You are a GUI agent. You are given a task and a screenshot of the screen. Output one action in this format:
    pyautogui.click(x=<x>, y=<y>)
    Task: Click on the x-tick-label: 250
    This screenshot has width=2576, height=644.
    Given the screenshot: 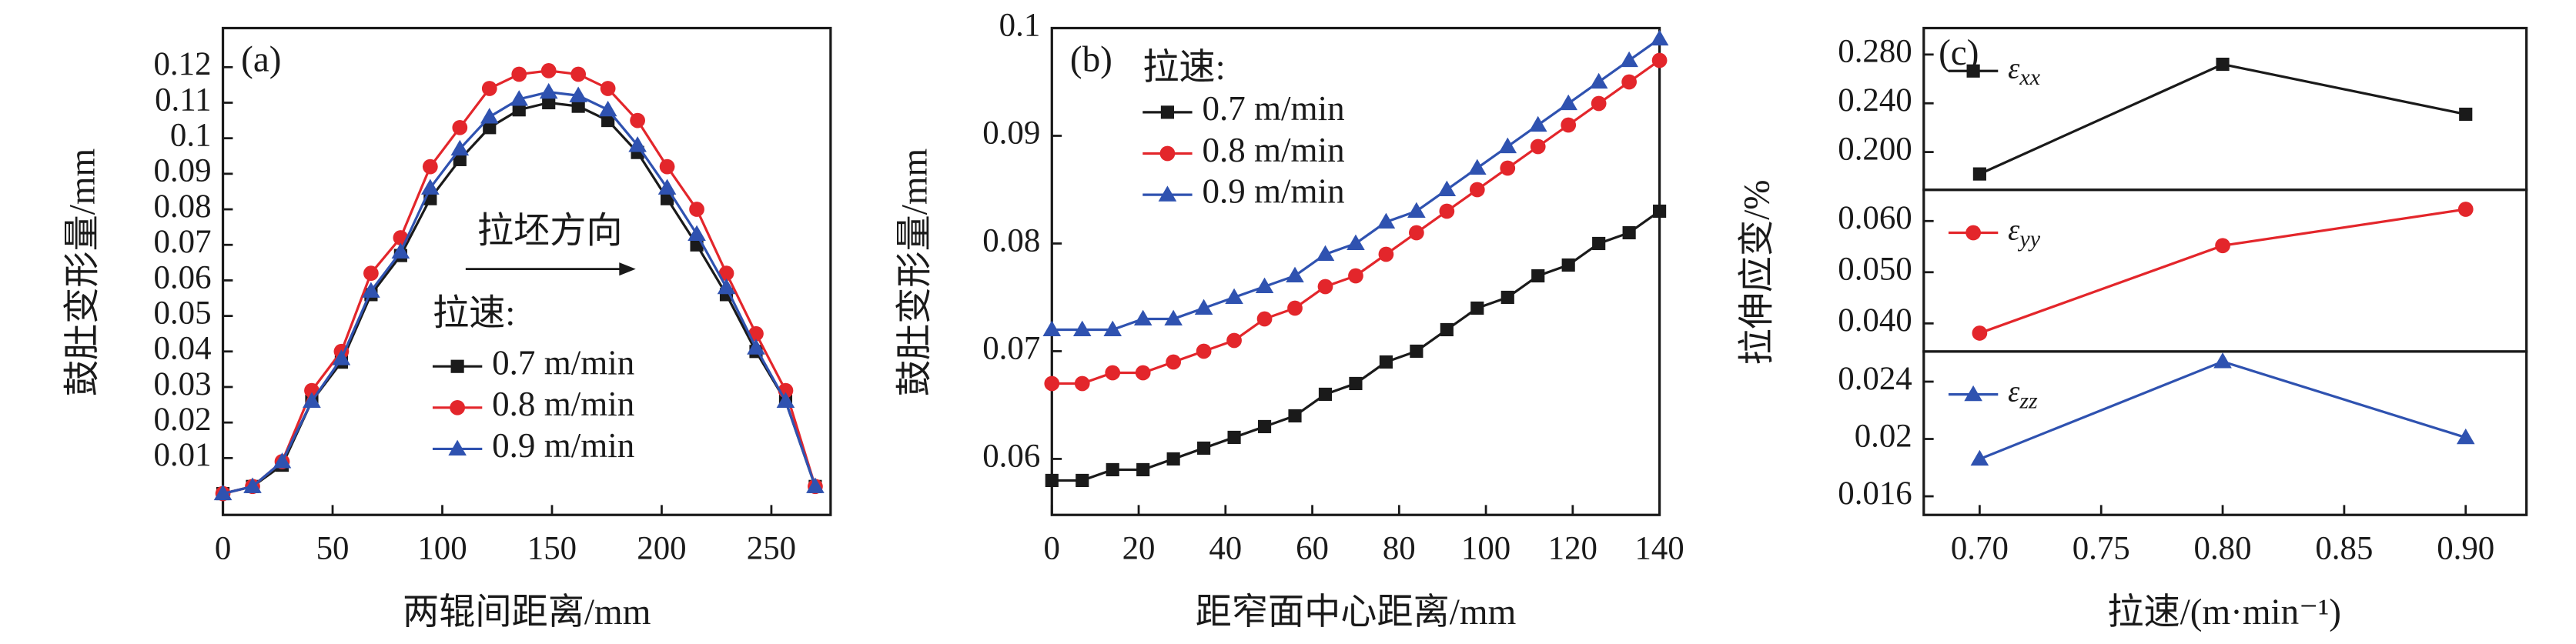 What is the action you would take?
    pyautogui.click(x=772, y=548)
    